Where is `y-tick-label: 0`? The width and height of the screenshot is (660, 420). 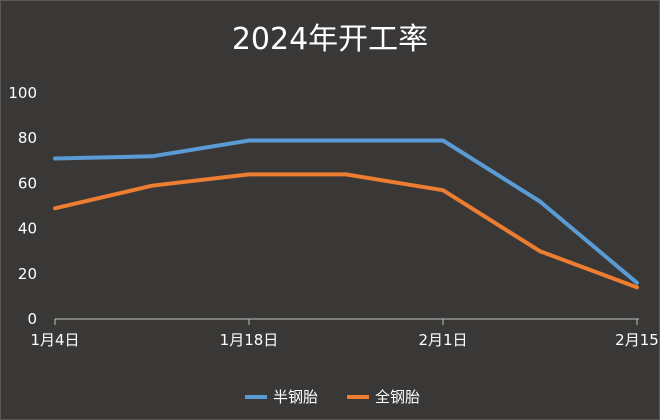
y-tick-label: 0 is located at coordinates (32, 319).